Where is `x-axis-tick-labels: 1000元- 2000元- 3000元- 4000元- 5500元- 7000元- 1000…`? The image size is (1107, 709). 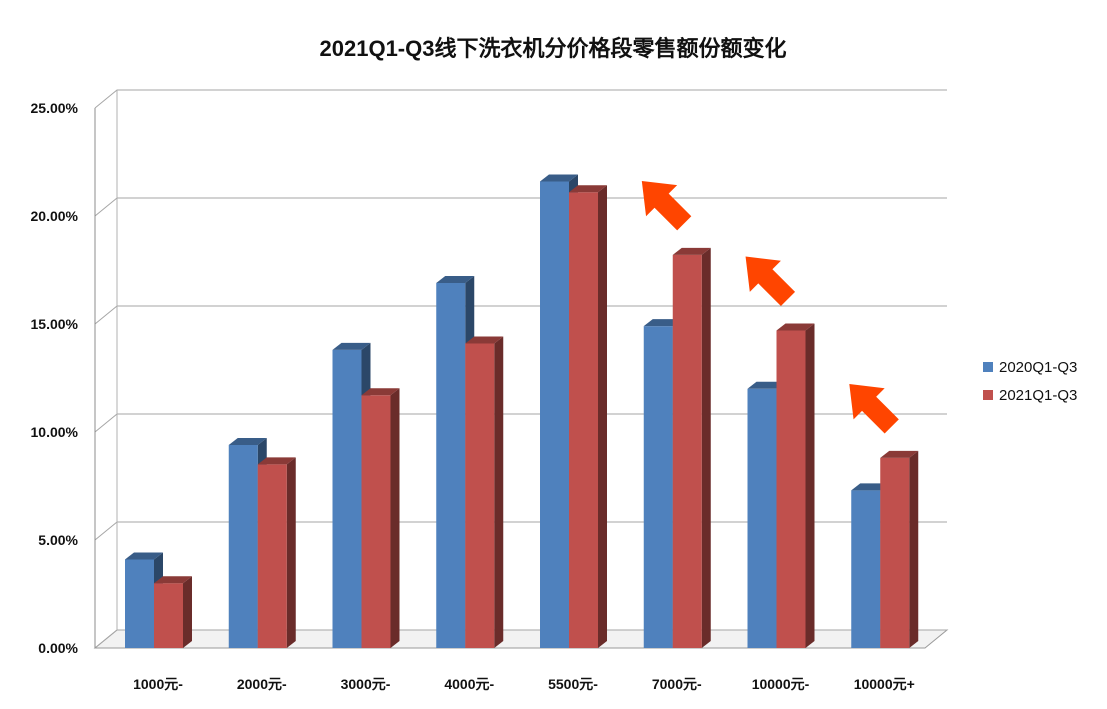
x-axis-tick-labels: 1000元- 2000元- 3000元- 4000元- 5500元- 7000元- 1000… is located at coordinates (524, 684).